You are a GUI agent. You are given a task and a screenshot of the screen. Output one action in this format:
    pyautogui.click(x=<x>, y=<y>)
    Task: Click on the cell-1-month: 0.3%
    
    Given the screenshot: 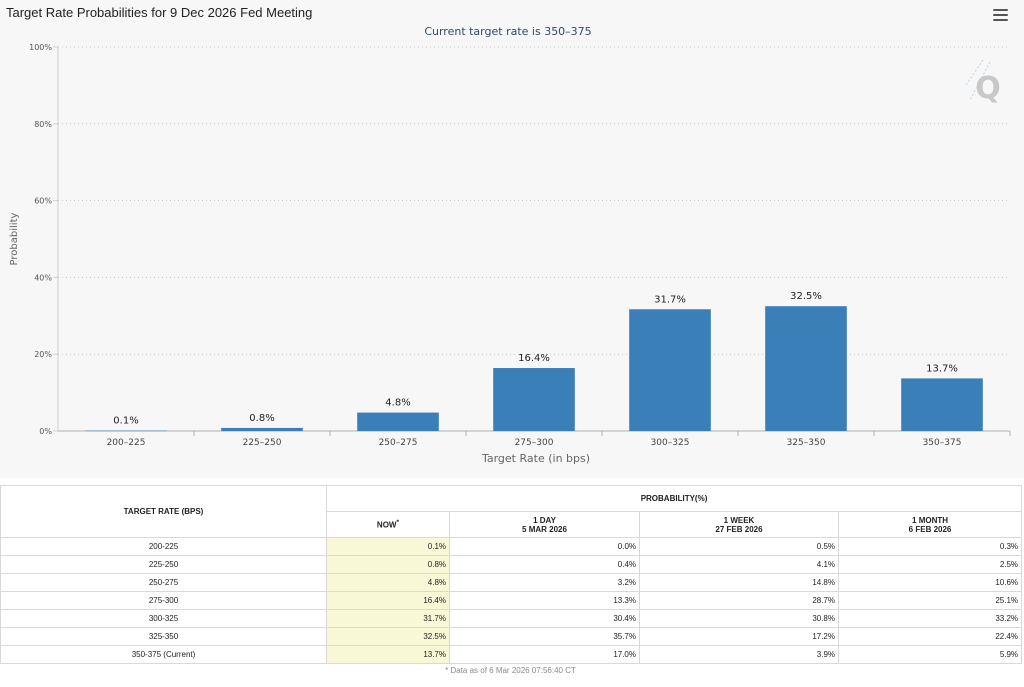 What is the action you would take?
    pyautogui.click(x=930, y=546)
    